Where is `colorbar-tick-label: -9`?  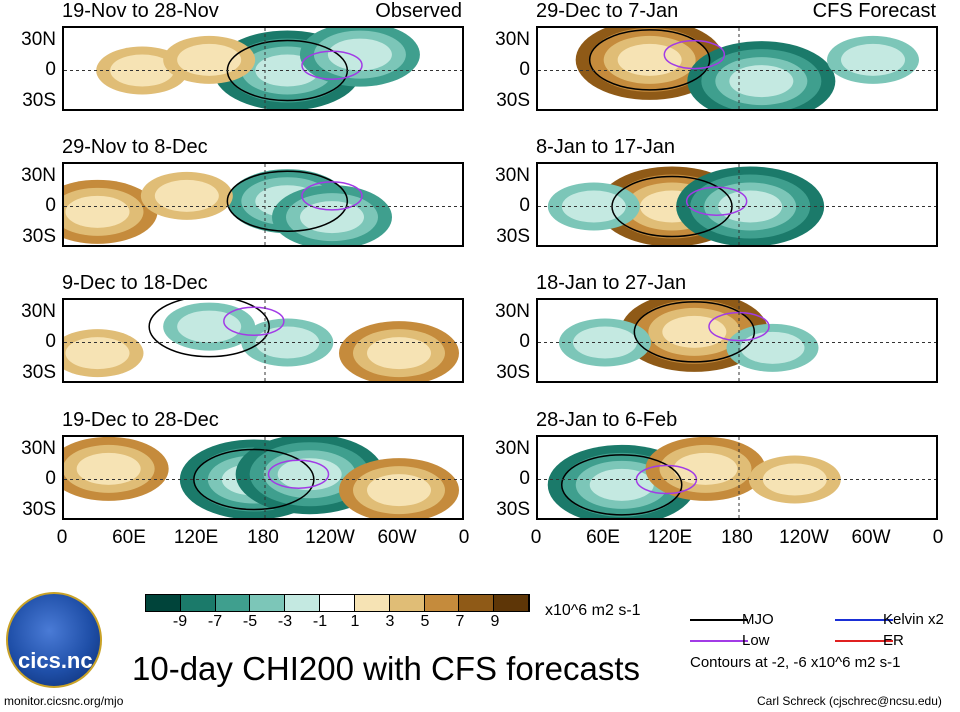 colorbar-tick-label: -9 is located at coordinates (180, 621).